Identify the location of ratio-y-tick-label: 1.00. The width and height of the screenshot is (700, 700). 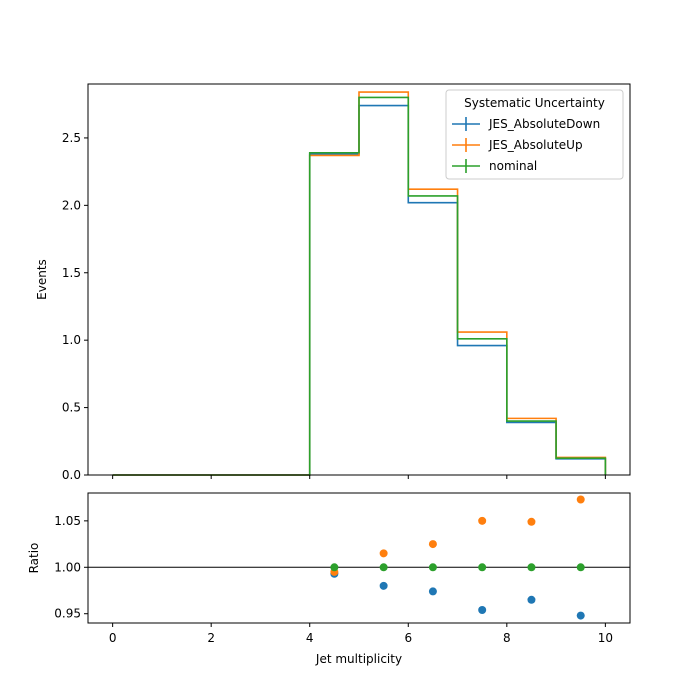
(67, 567).